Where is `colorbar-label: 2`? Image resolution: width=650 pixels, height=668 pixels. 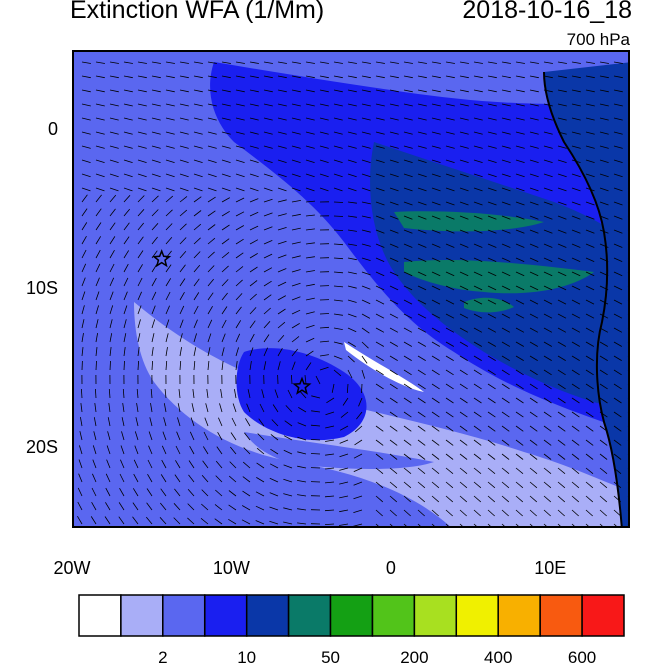 colorbar-label: 2 is located at coordinates (162, 658).